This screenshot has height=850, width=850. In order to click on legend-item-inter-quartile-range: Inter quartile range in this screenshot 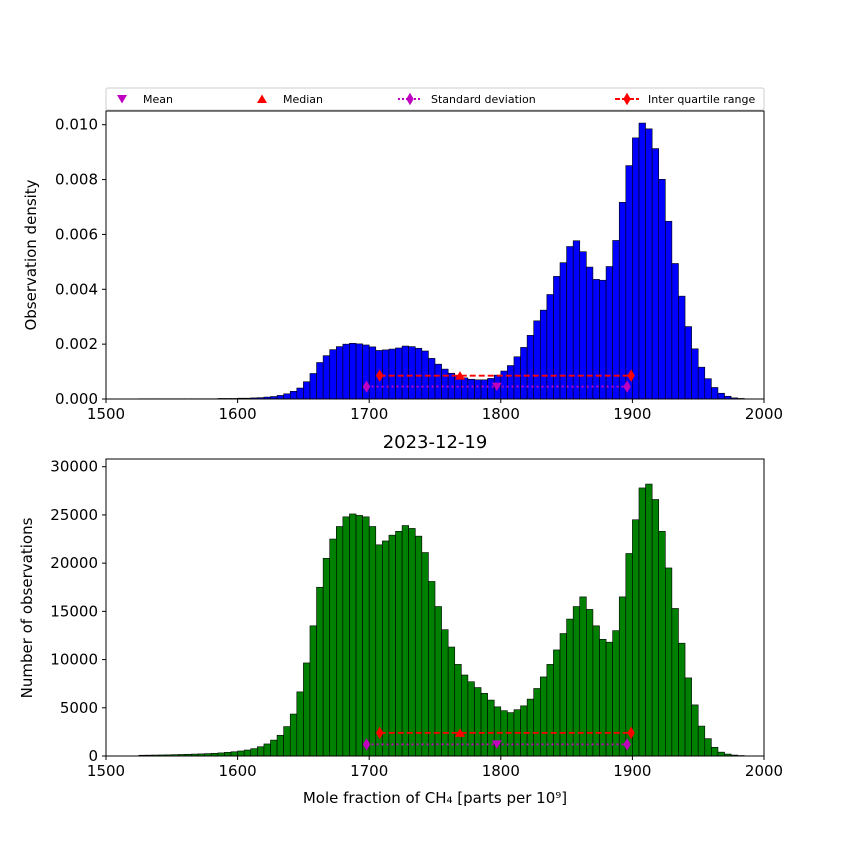, I will do `click(685, 99)`.